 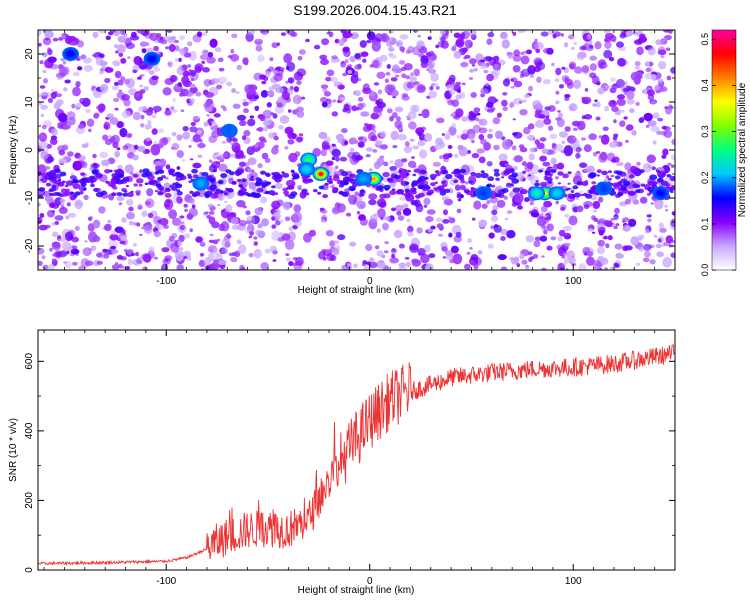 What do you see at coordinates (705, 224) in the screenshot?
I see `colorbar-tick-label: 0.1` at bounding box center [705, 224].